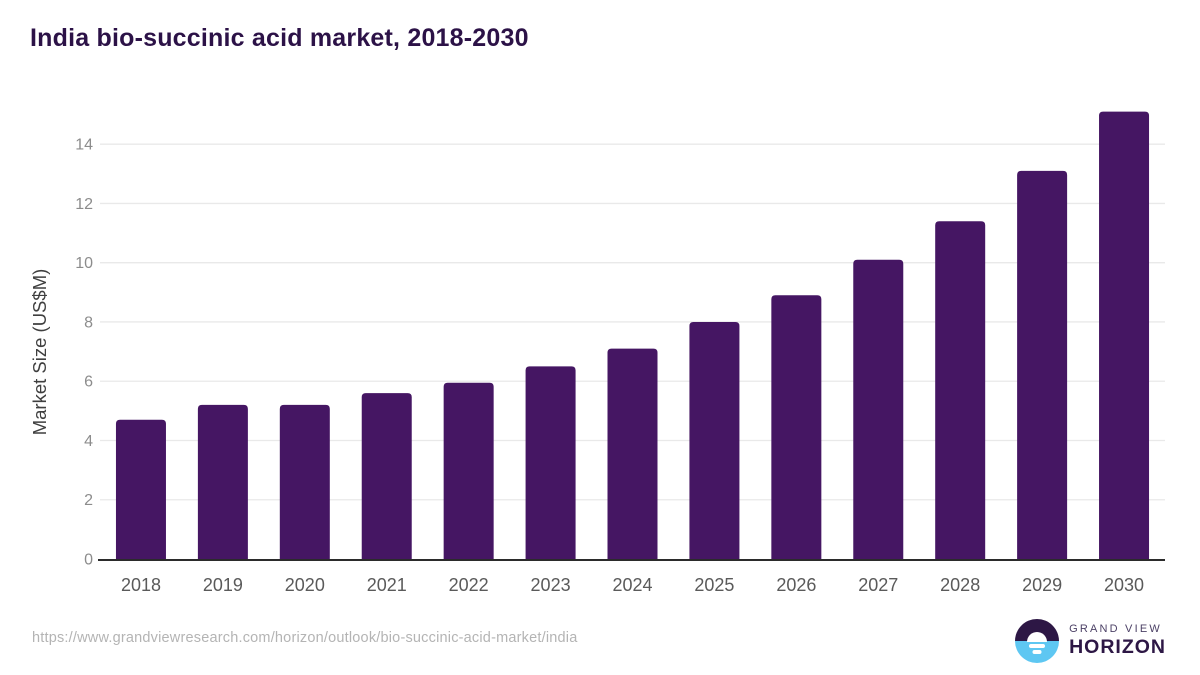 The height and width of the screenshot is (675, 1200). Describe the element at coordinates (141, 585) in the screenshot. I see `x-tick-label-2018: 2018` at that location.